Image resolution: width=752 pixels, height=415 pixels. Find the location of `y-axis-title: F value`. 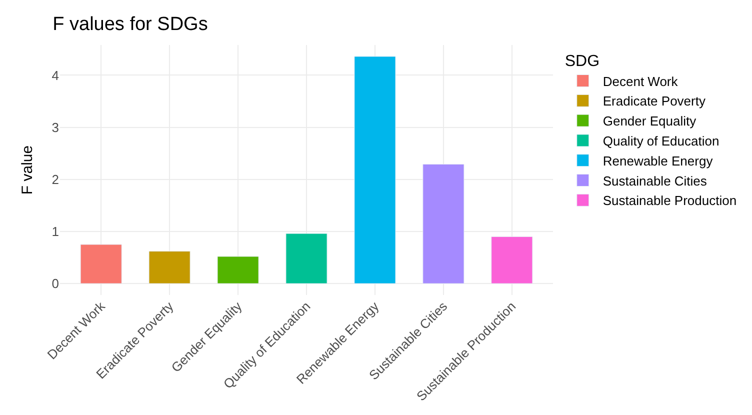

y-axis-title: F value is located at coordinates (27, 170).